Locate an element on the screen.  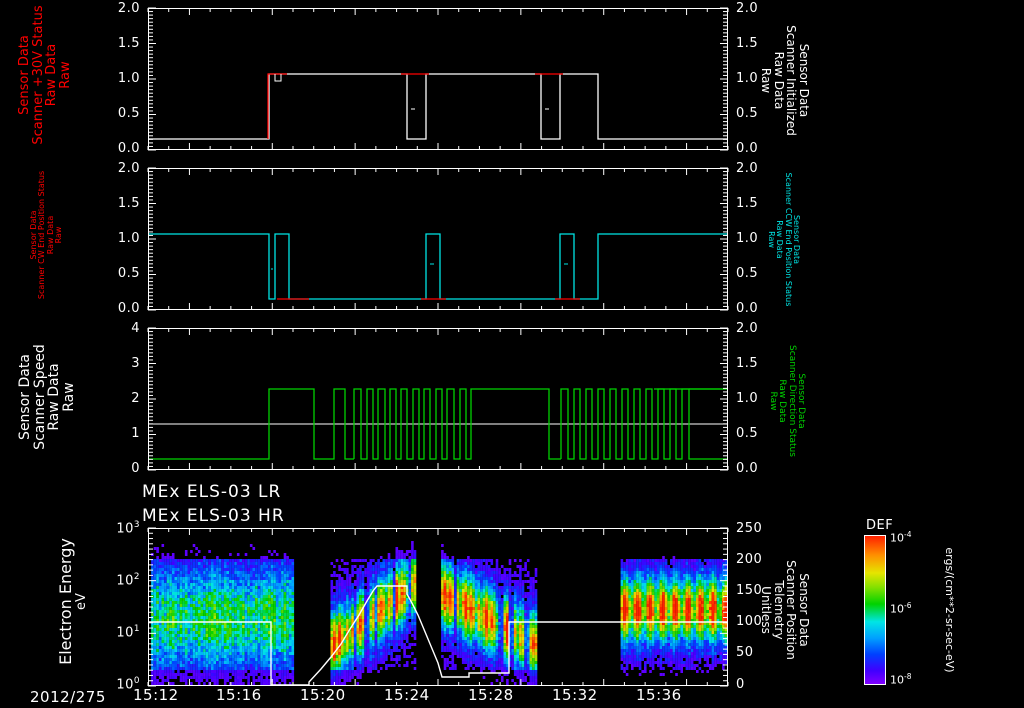
colorbar-units-label: ergs/(cm**2-sr-sec-eV) is located at coordinates (949, 610).